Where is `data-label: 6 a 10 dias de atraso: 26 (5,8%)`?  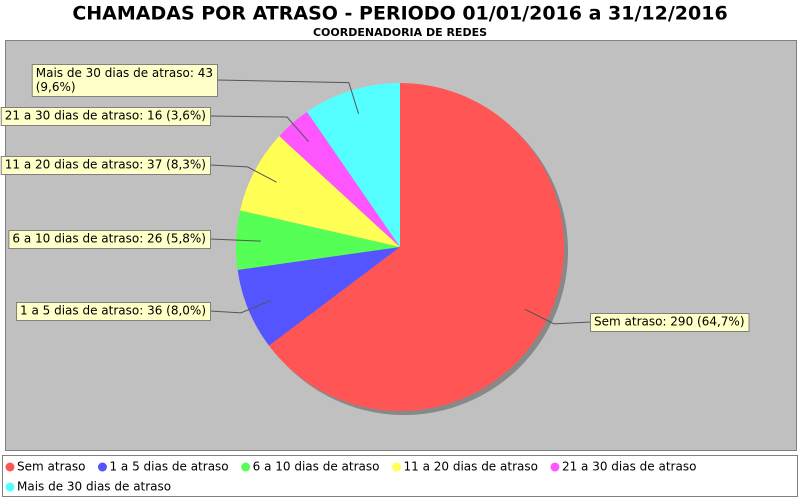
data-label: 6 a 10 dias de atraso: 26 (5,8%) is located at coordinates (109, 239).